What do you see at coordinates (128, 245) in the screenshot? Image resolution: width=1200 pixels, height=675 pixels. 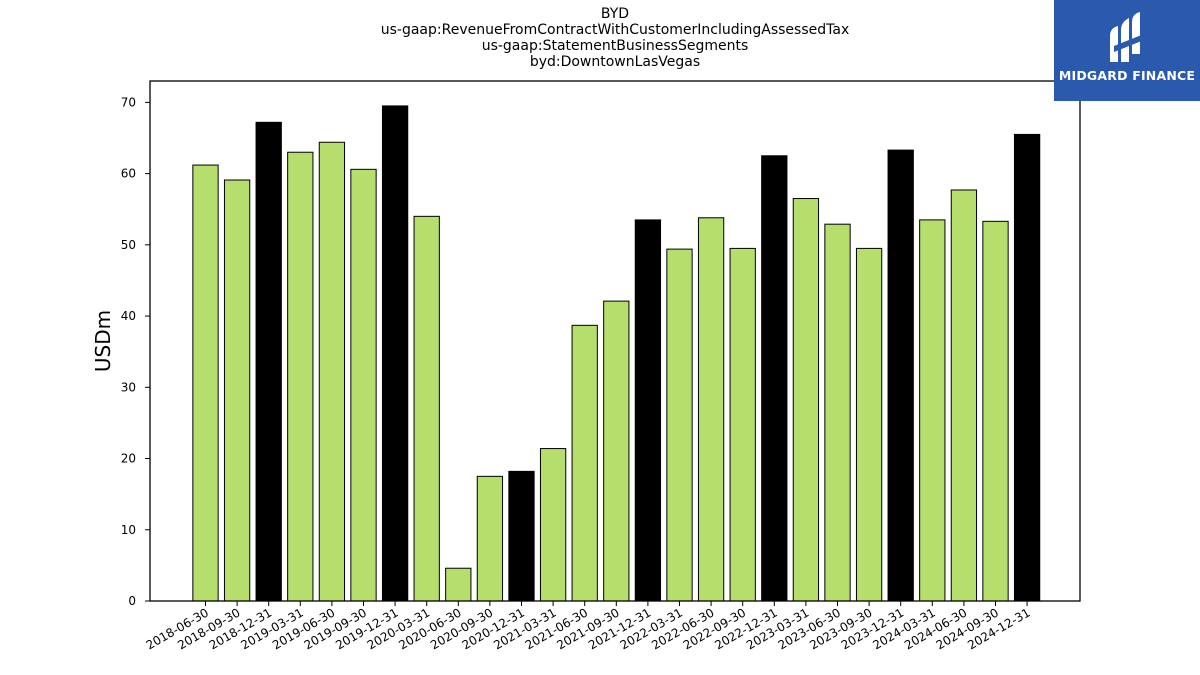 I see `y-tick-label-50: 50` at bounding box center [128, 245].